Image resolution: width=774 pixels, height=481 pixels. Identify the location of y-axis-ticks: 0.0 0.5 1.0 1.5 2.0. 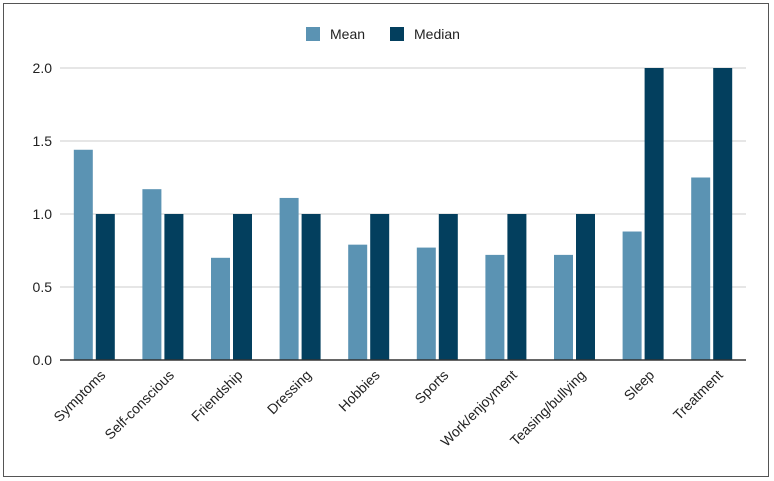
(43, 214).